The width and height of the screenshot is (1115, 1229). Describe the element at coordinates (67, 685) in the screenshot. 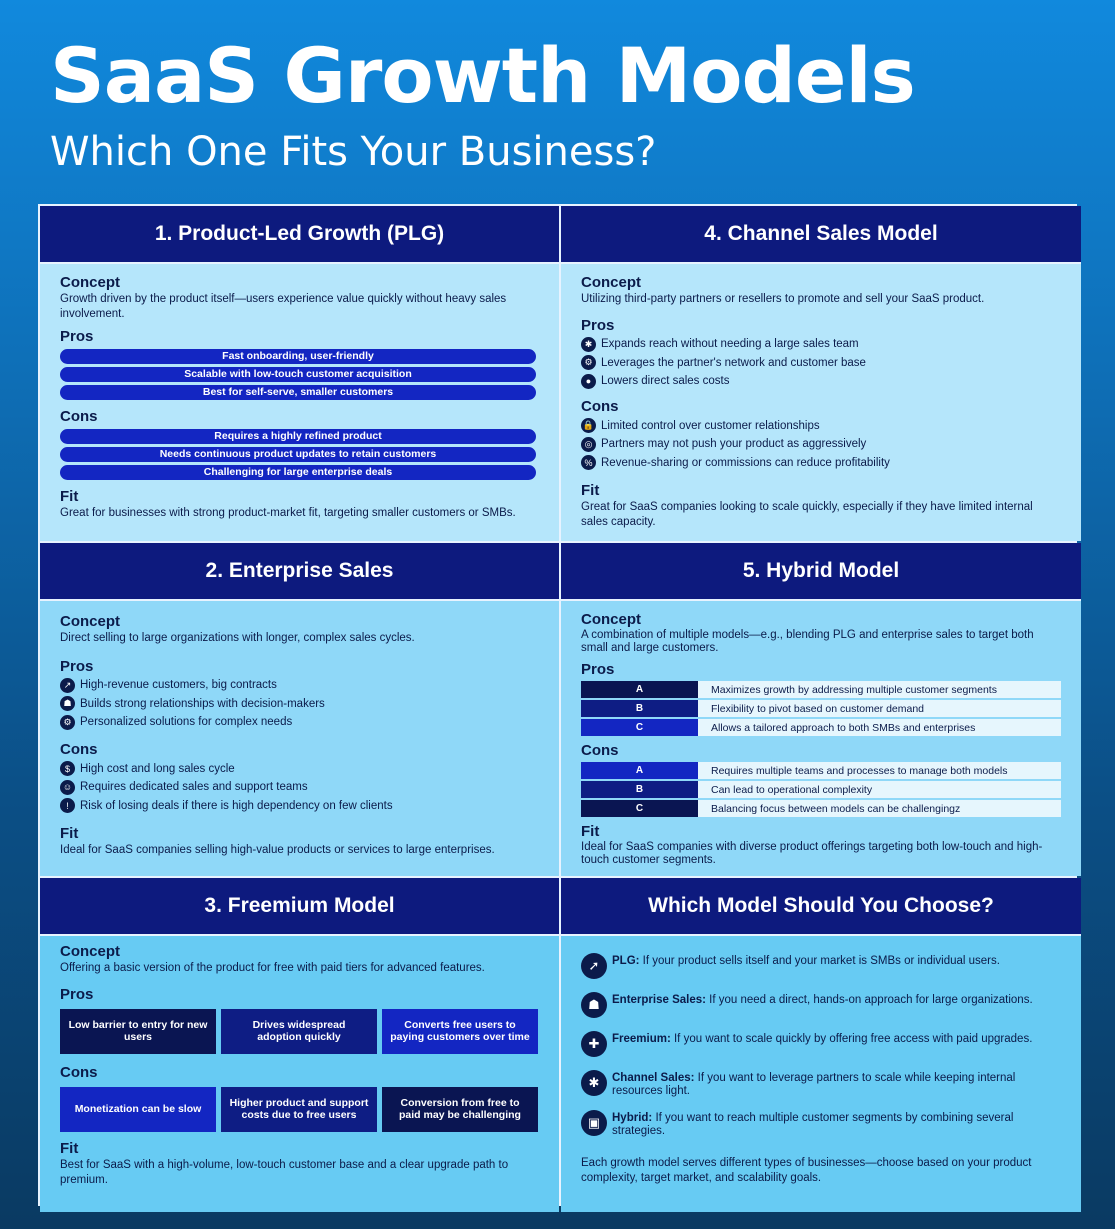

I see `chart-icon: ↗` at that location.